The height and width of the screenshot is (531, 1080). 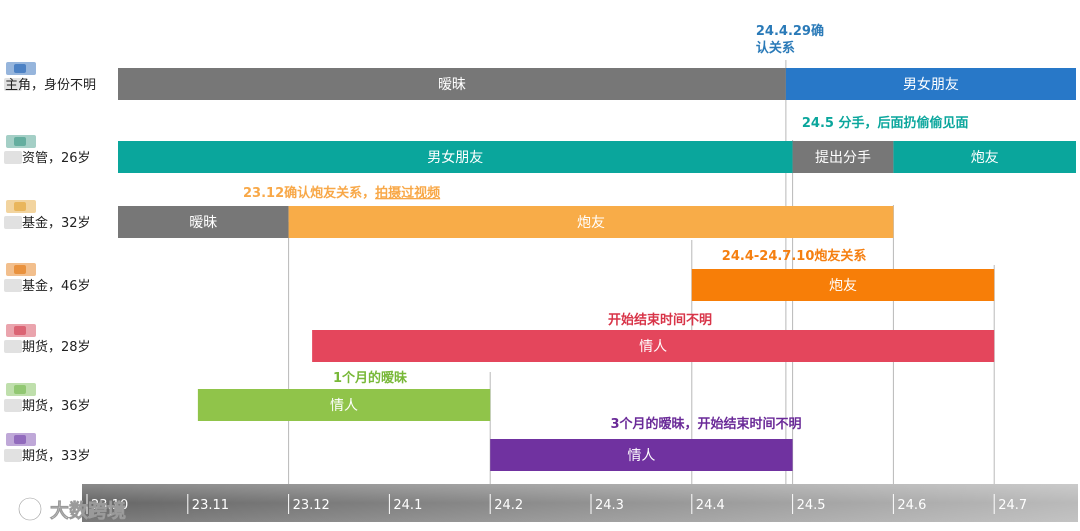 I want to click on bar-row6-seg0: 情人, so click(x=641, y=455).